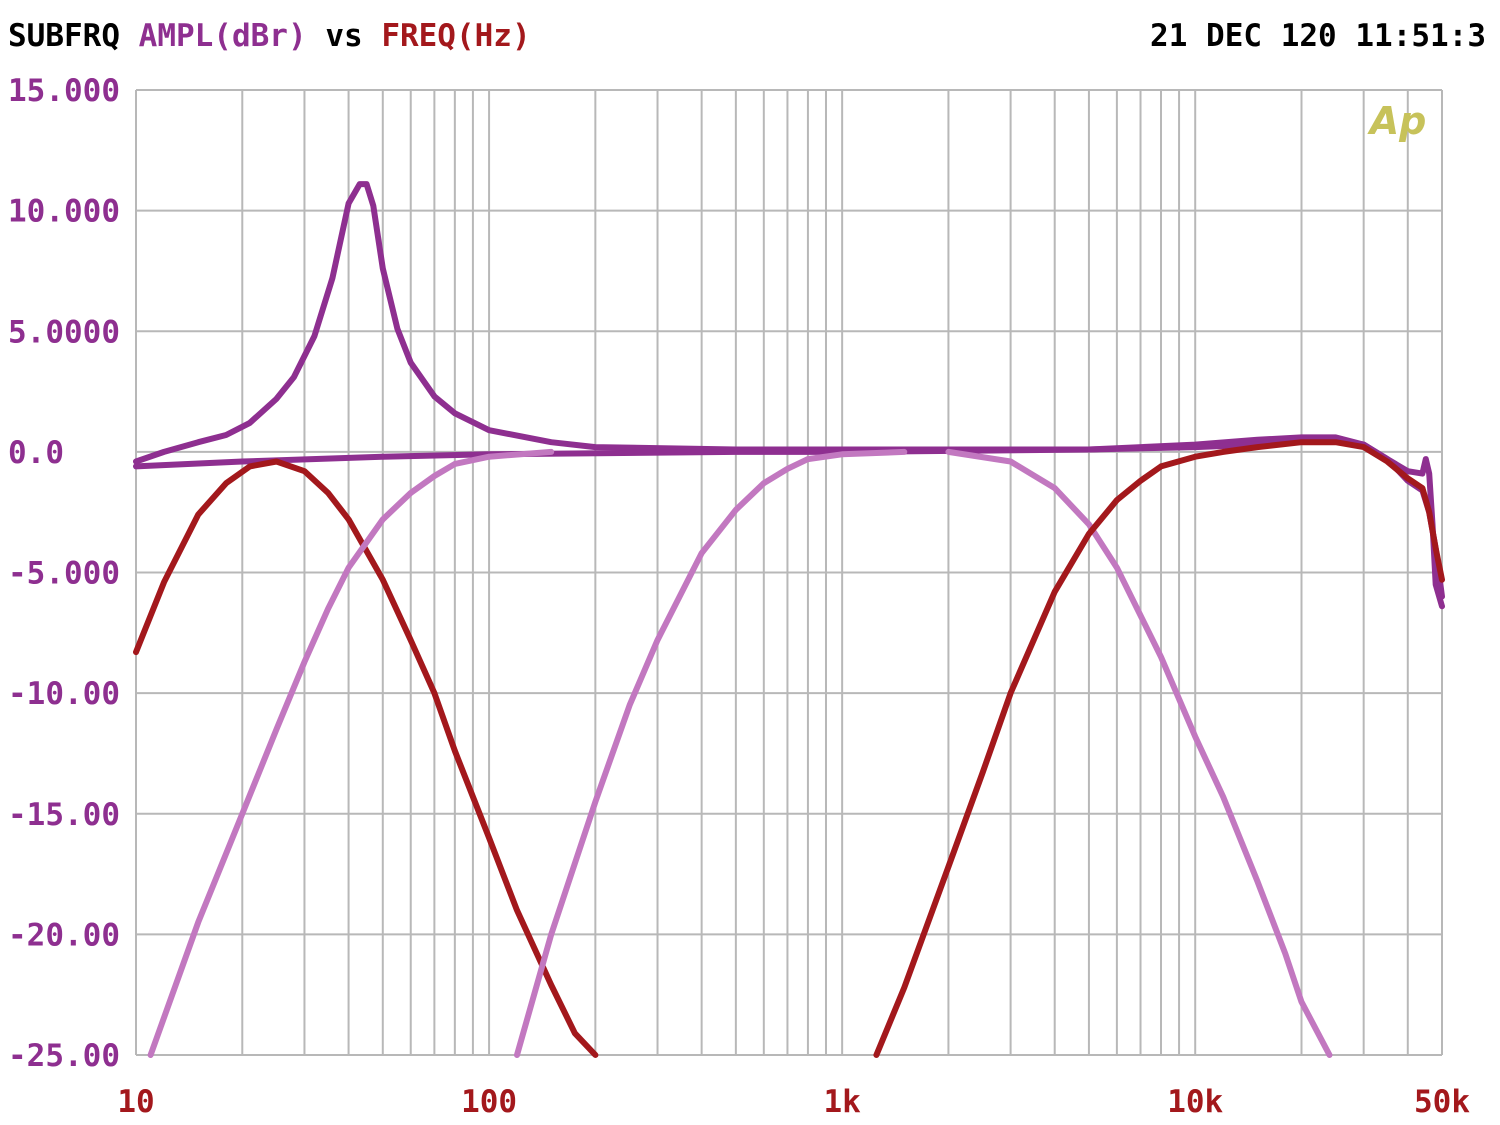  Describe the element at coordinates (1442, 1102) in the screenshot. I see `x-tick-label: 50k` at that location.